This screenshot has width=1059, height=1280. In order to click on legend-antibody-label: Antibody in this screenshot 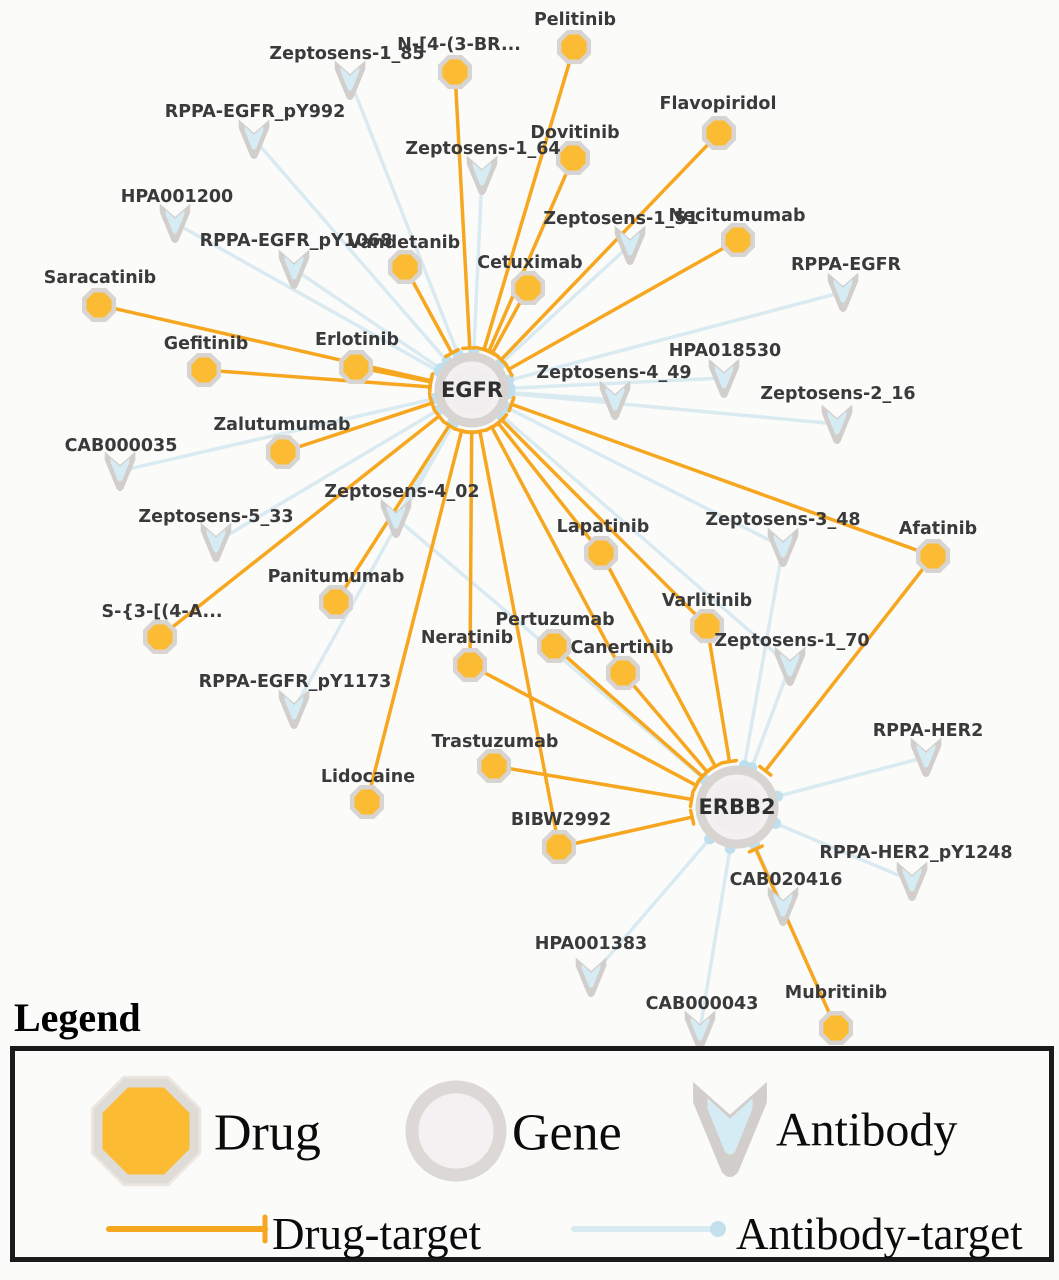, I will do `click(867, 1130)`.